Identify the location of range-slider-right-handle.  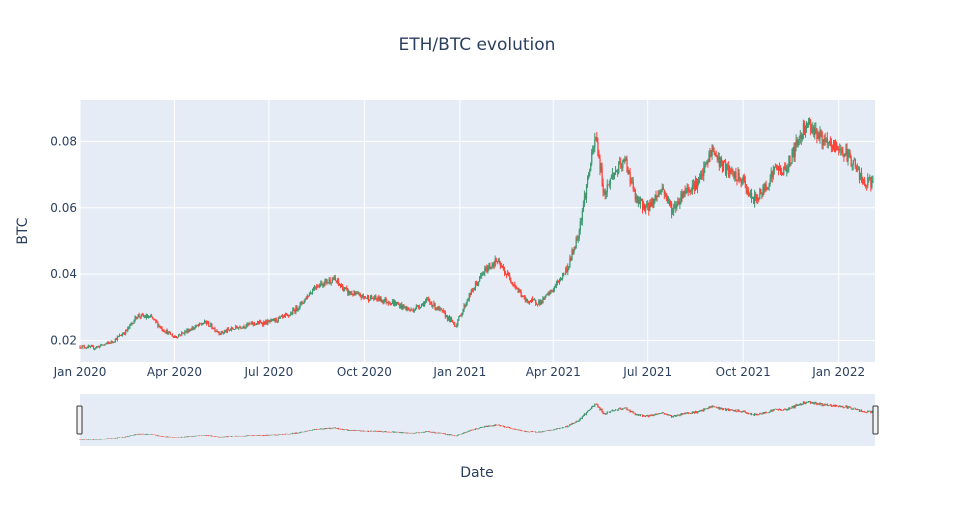
(875, 420).